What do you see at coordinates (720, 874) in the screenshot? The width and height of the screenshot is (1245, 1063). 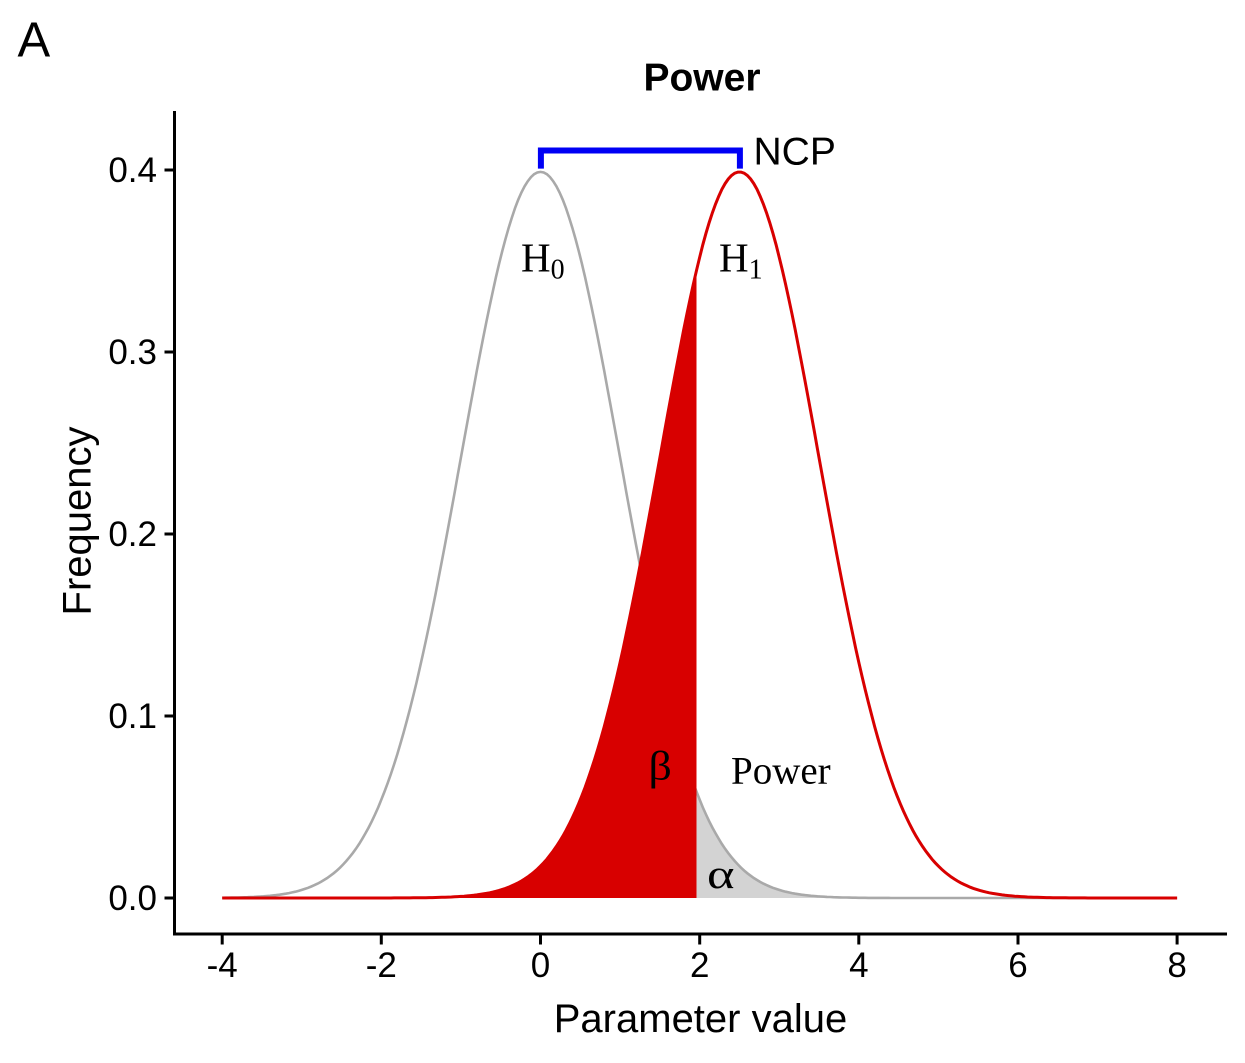 I see `svg-text: α` at bounding box center [720, 874].